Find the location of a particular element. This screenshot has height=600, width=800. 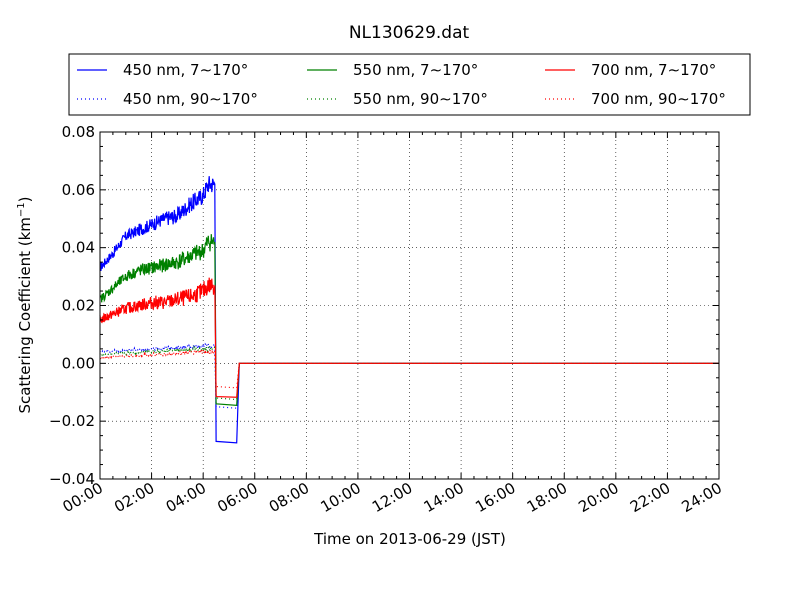

legend-item: 450 nm, 7∼170° is located at coordinates (162, 70).